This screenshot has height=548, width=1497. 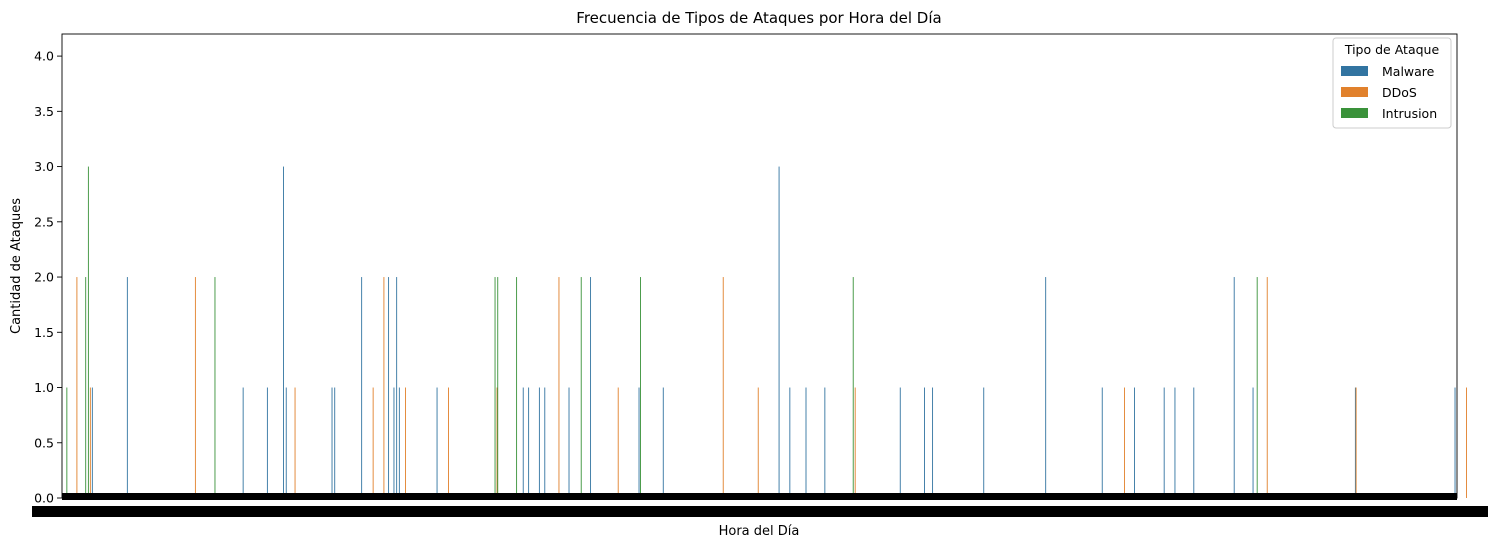 What do you see at coordinates (759, 496) in the screenshot?
I see `x-tick-marks` at bounding box center [759, 496].